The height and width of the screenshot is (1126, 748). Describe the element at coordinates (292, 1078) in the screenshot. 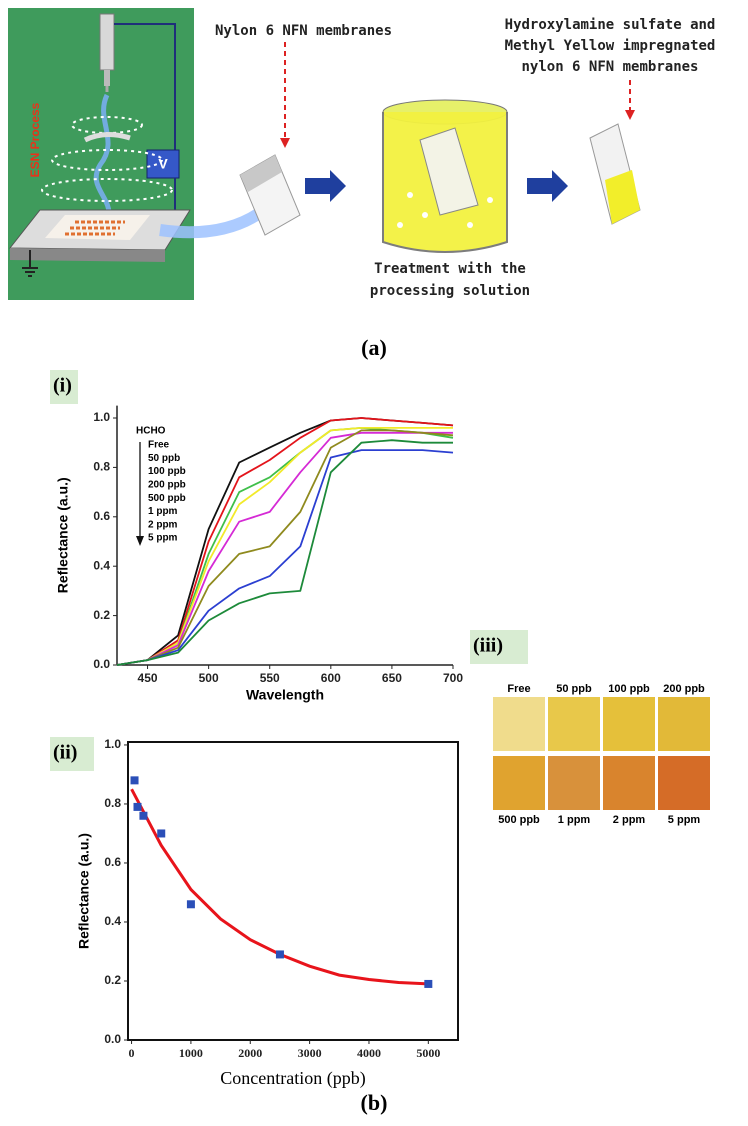

I see `x-axis-label: Concentration (ppb)` at that location.